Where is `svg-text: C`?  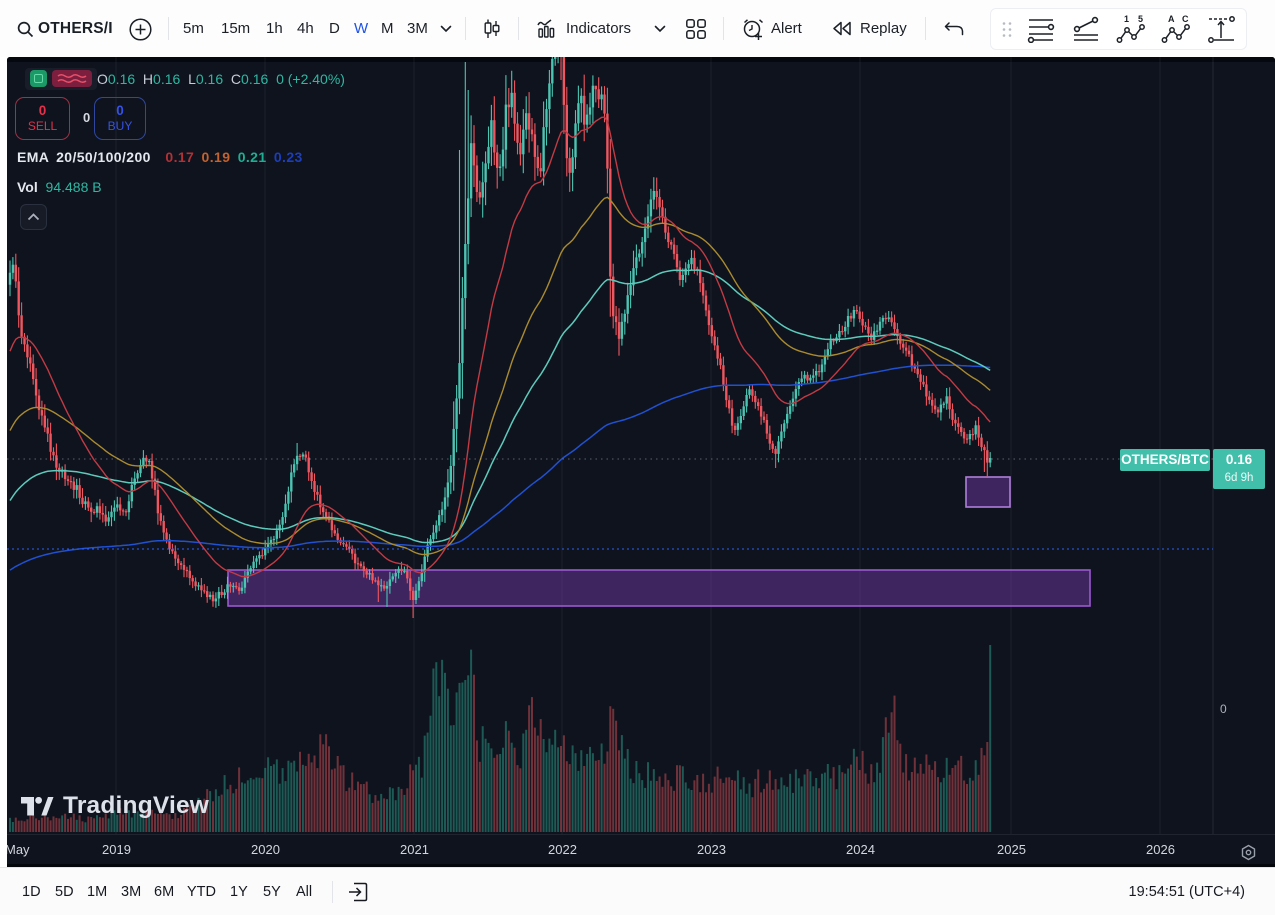
svg-text: C is located at coordinates (1185, 19).